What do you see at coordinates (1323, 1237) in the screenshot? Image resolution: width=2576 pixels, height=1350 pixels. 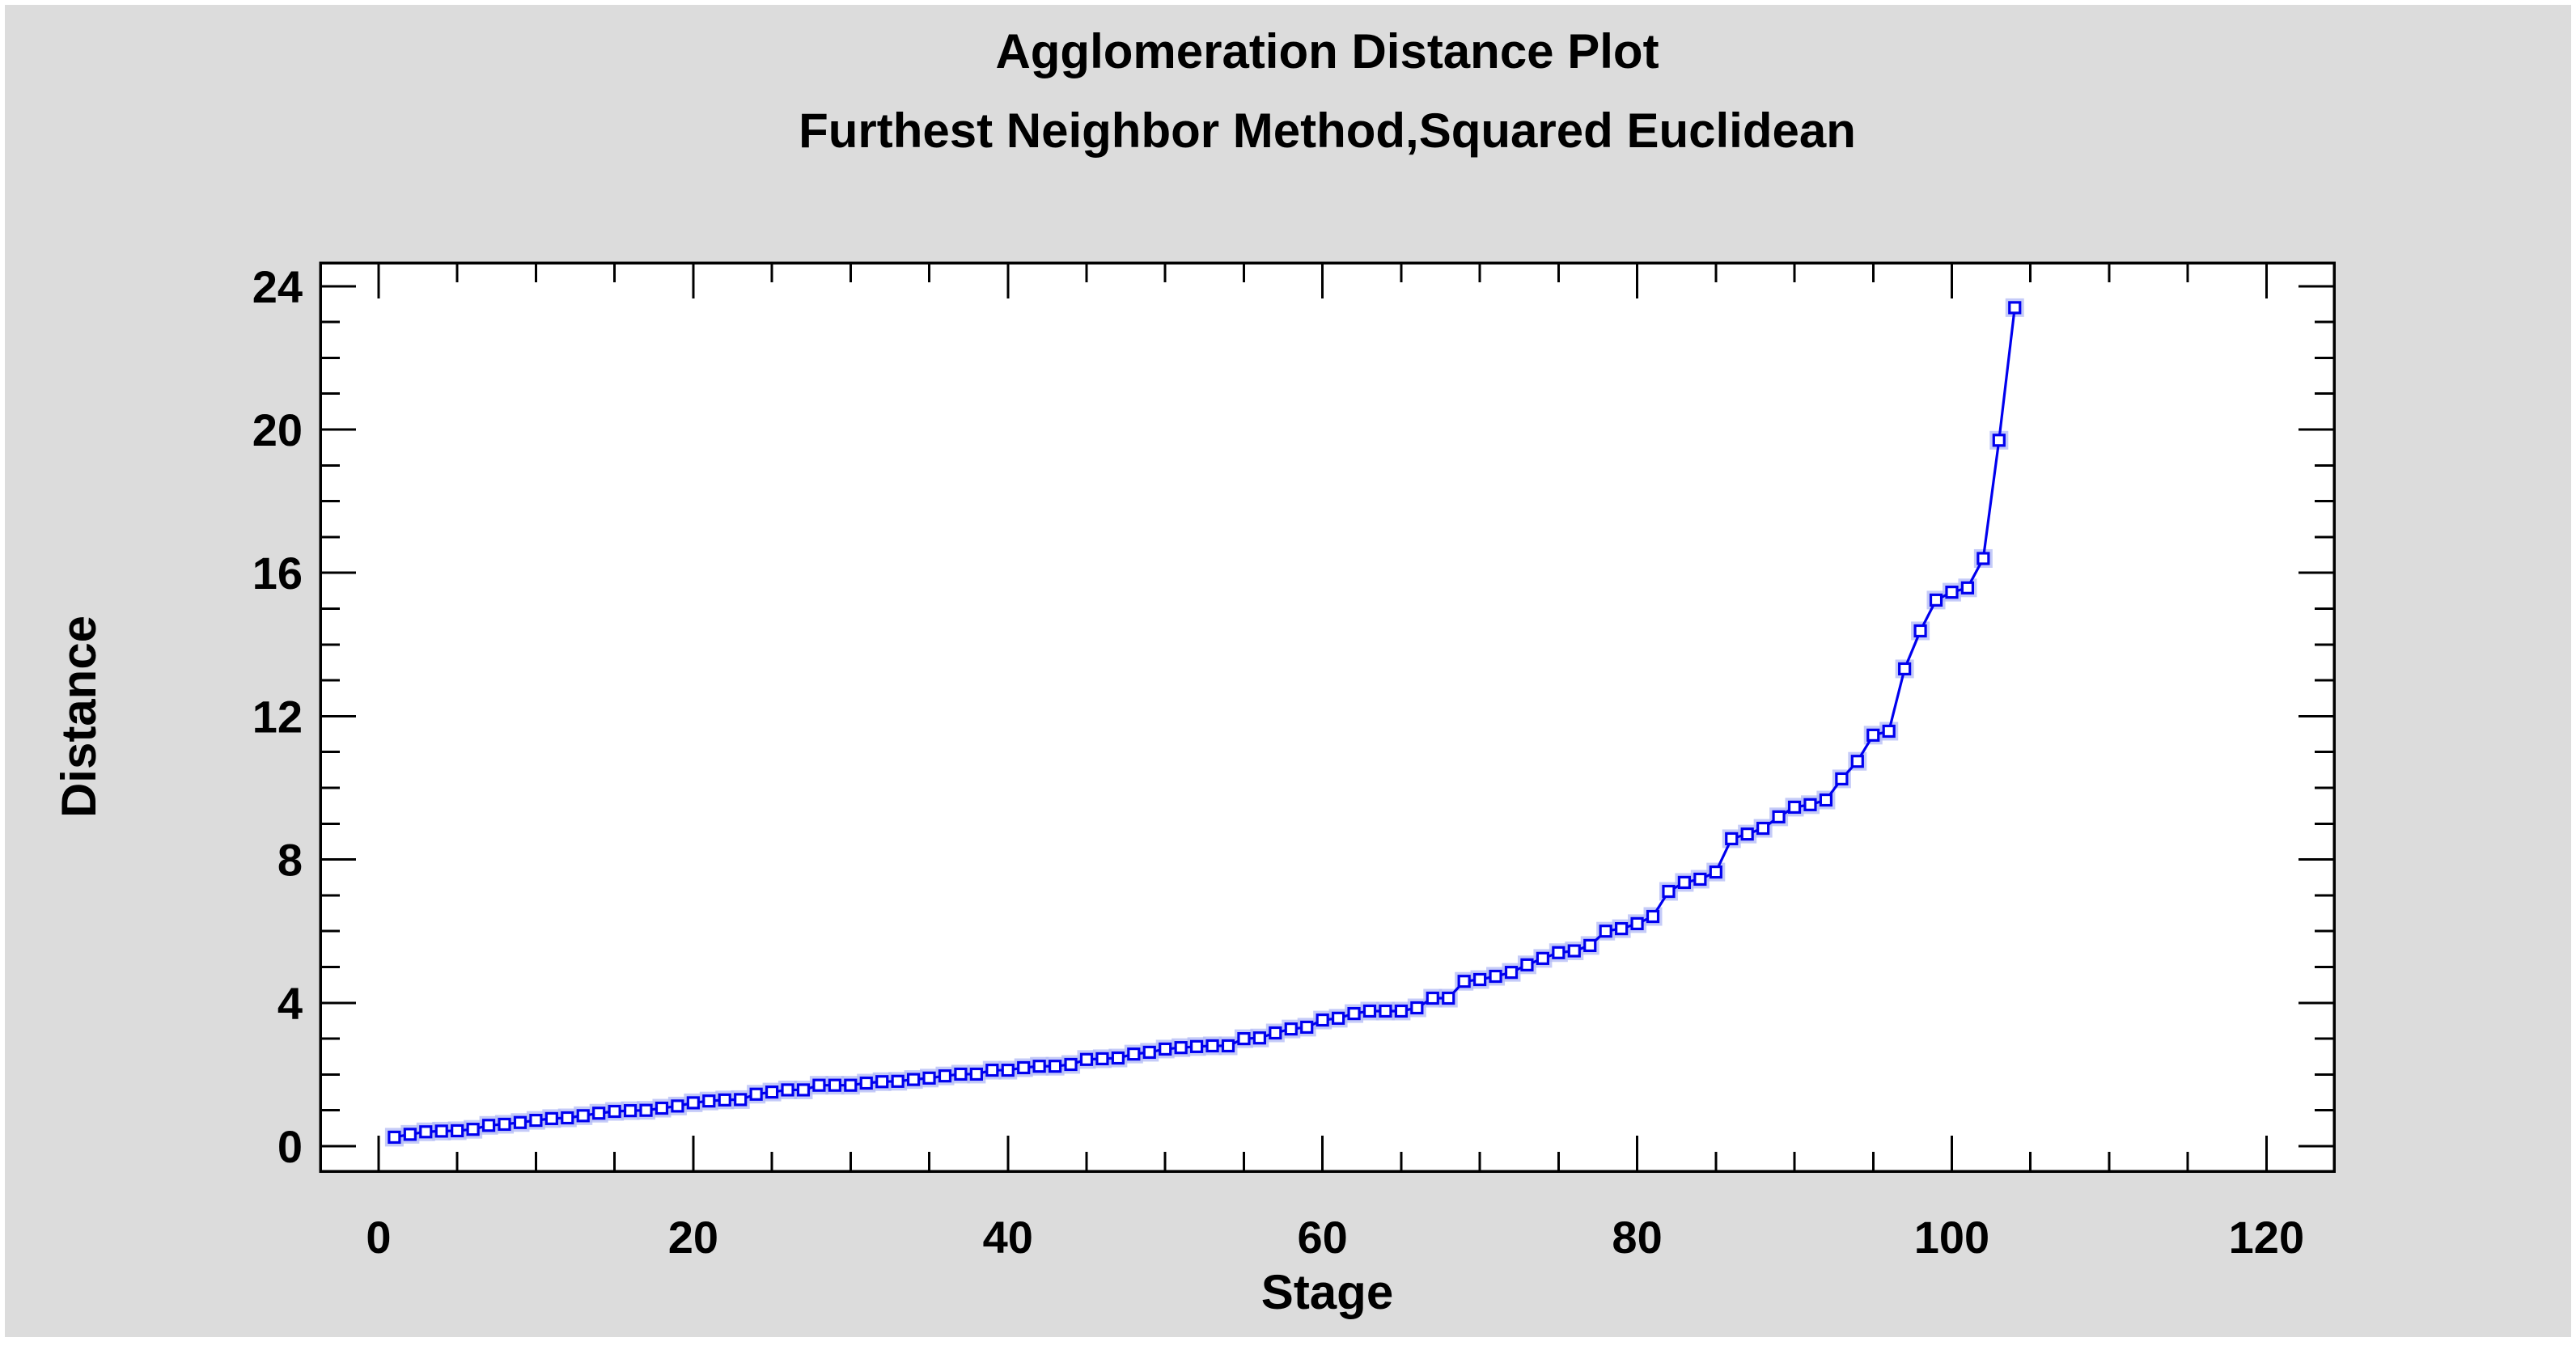 I see `x-tick-label: 60` at bounding box center [1323, 1237].